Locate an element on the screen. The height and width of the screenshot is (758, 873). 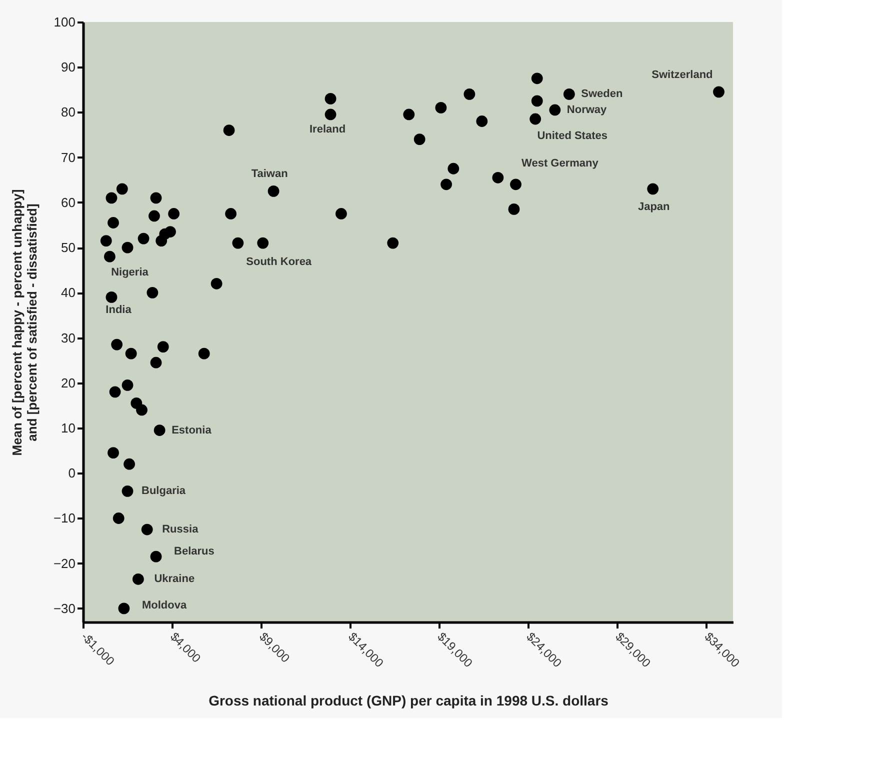
y-tick-label: 0 is located at coordinates (72, 473).